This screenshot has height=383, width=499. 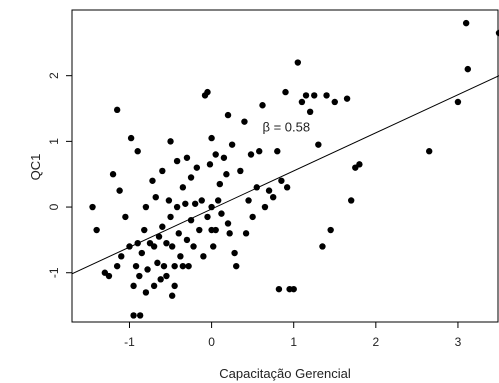 I want to click on y-tick-label: -1, so click(x=54, y=272).